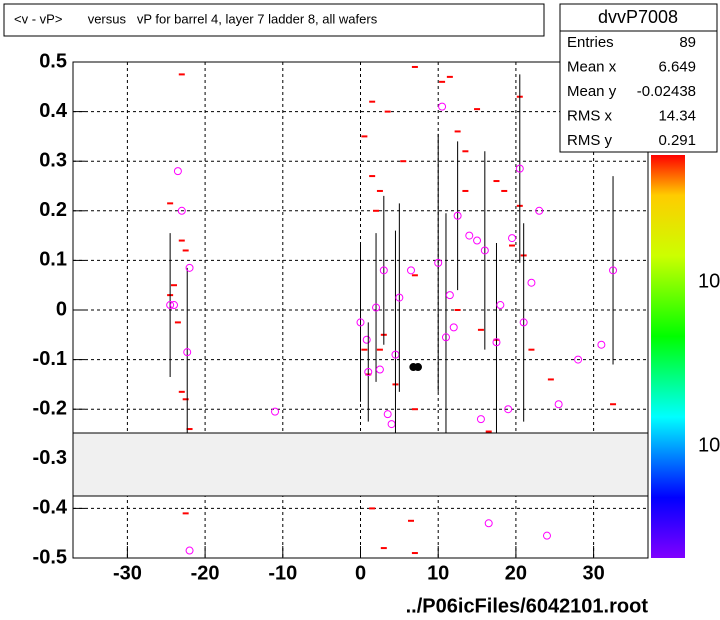 This screenshot has width=720, height=620. I want to click on title-box, so click(274, 20).